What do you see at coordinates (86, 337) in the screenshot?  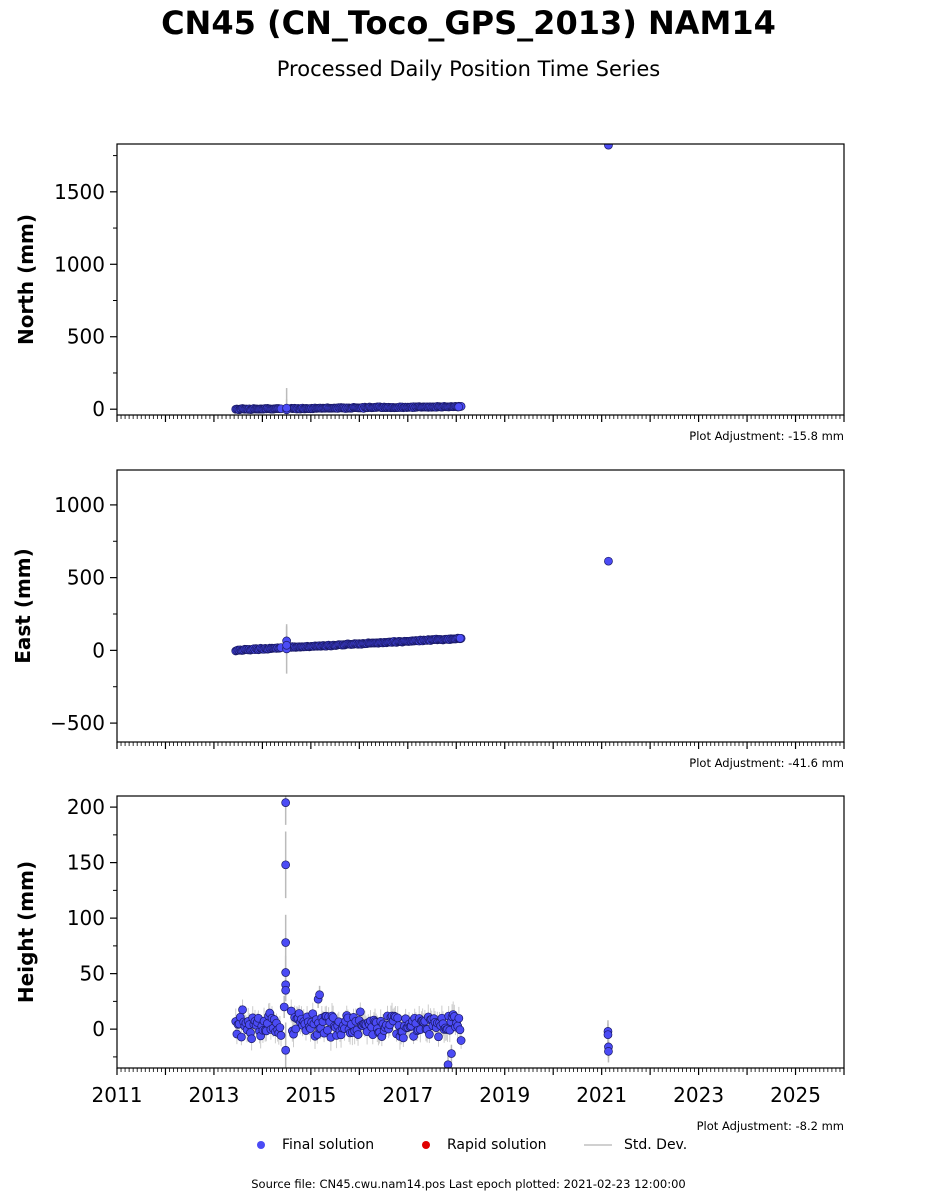 I see `north-ytick-label: 500` at bounding box center [86, 337].